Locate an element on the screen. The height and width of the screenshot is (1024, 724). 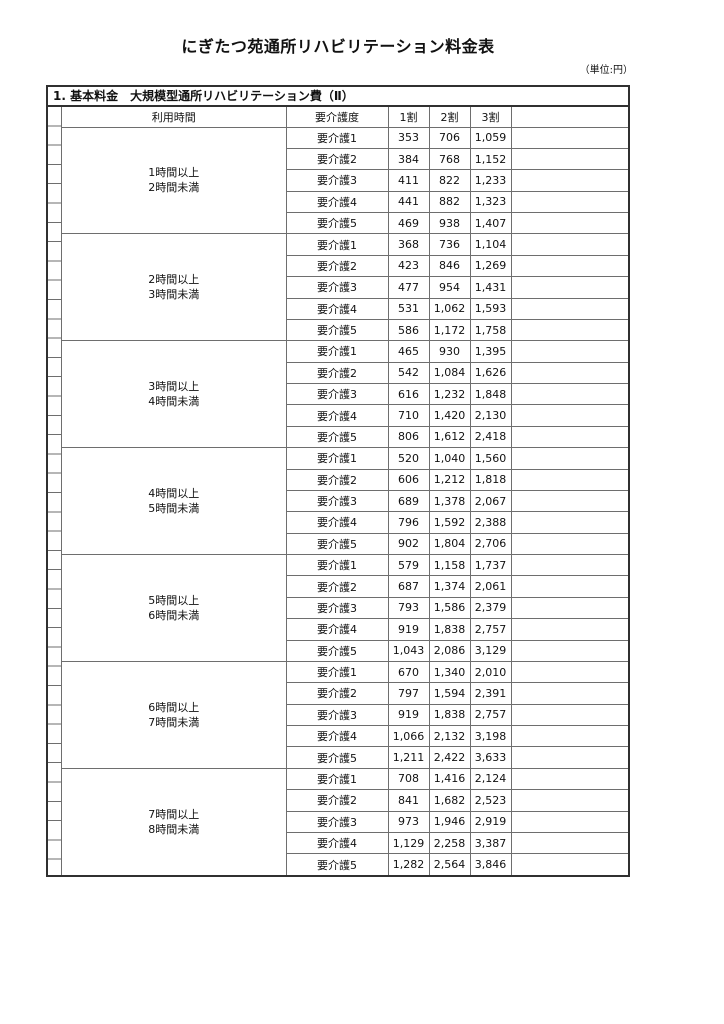
fee-cell-20pct: 768 is located at coordinates (449, 159).